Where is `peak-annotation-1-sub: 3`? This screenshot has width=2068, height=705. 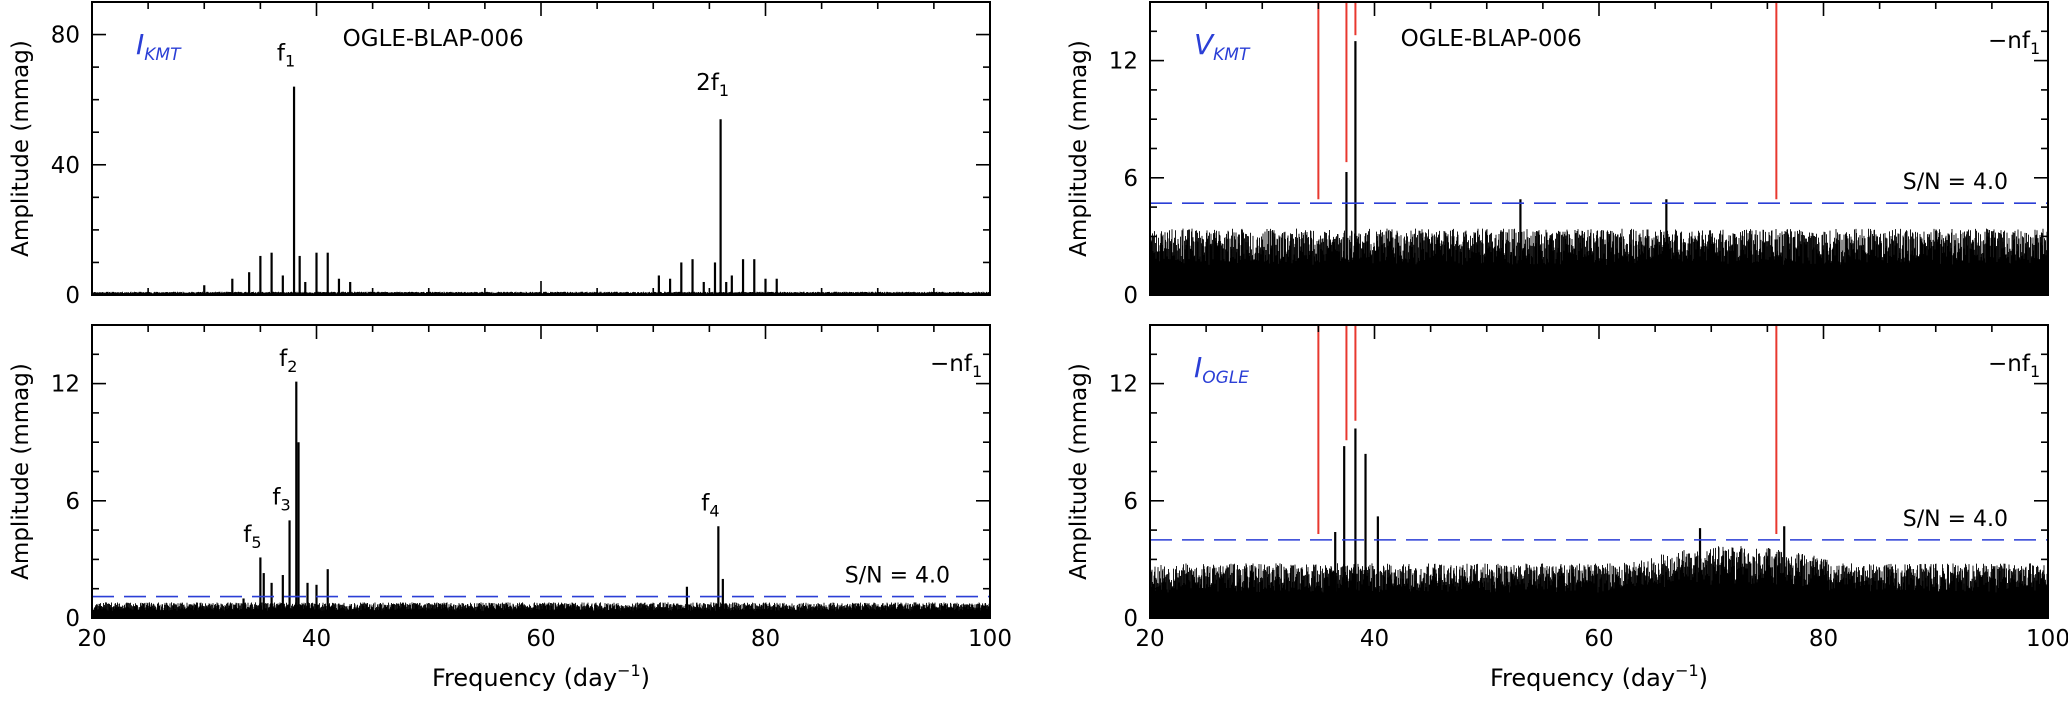 peak-annotation-1-sub: 3 is located at coordinates (286, 505).